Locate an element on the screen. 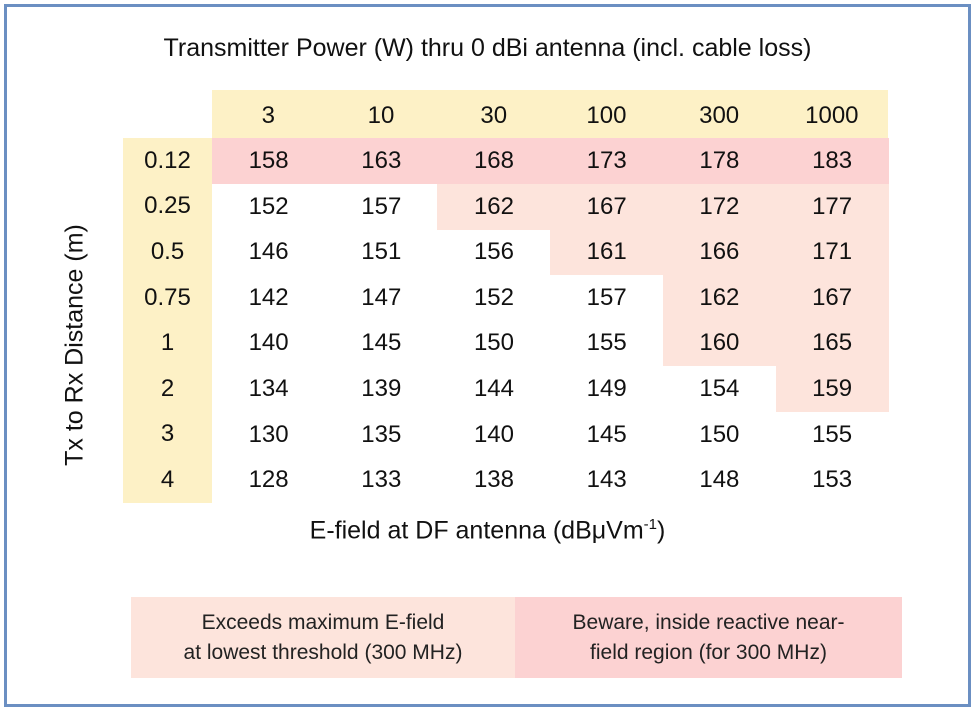 This screenshot has height=711, width=975. column-header: 10 is located at coordinates (381, 115).